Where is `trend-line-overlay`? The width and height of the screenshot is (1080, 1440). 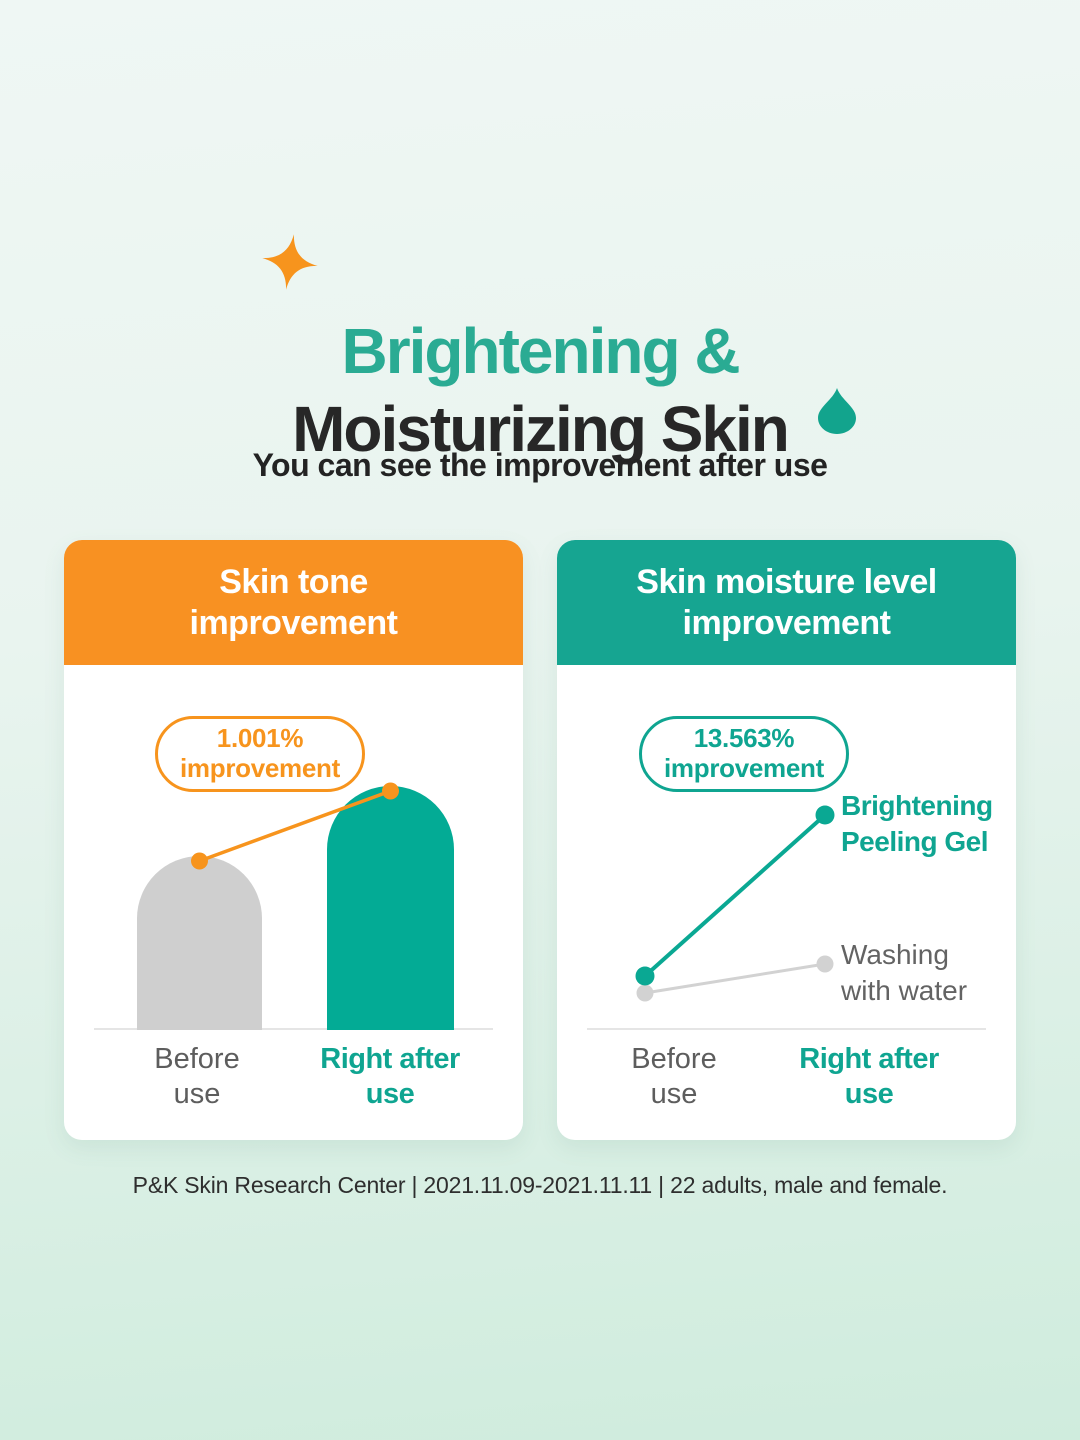 trend-line-overlay is located at coordinates (295, 826).